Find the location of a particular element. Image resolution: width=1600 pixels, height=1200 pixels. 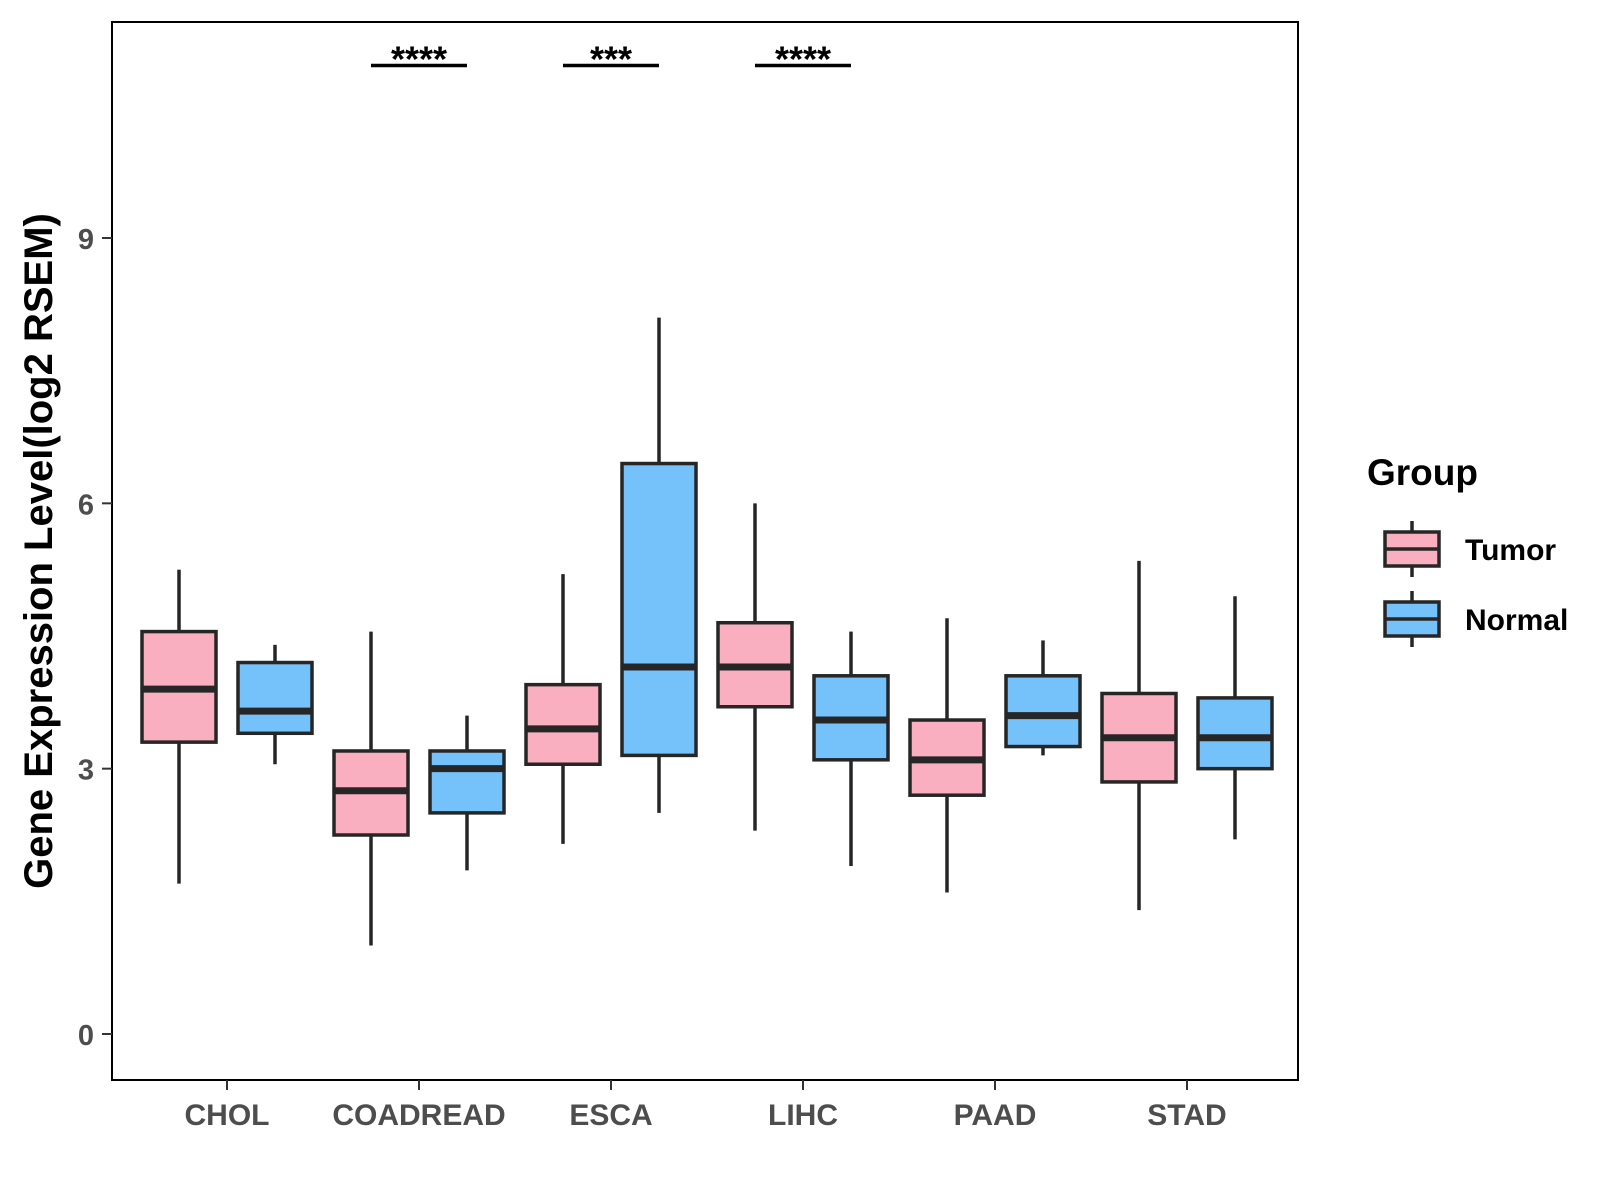

legend-item-tumor: Tumor is located at coordinates (1469, 549).